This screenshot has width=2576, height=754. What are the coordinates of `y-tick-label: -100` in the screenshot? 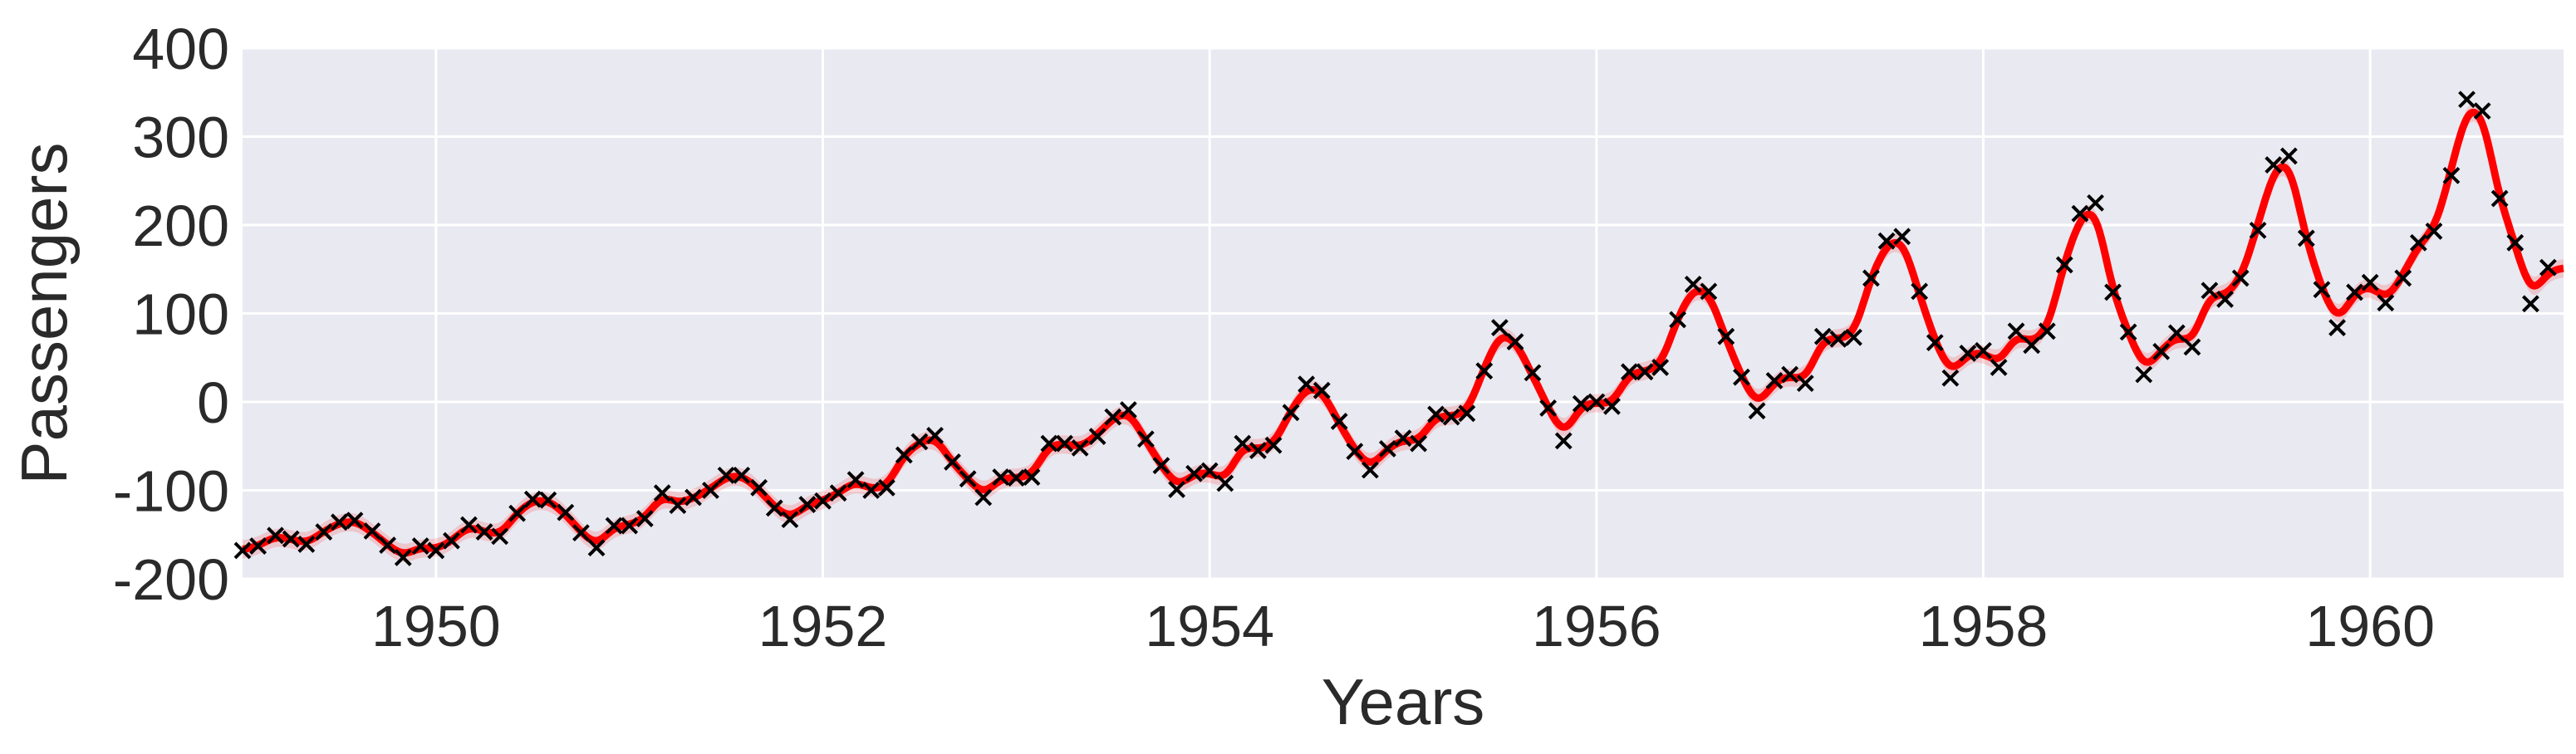 It's located at (171, 491).